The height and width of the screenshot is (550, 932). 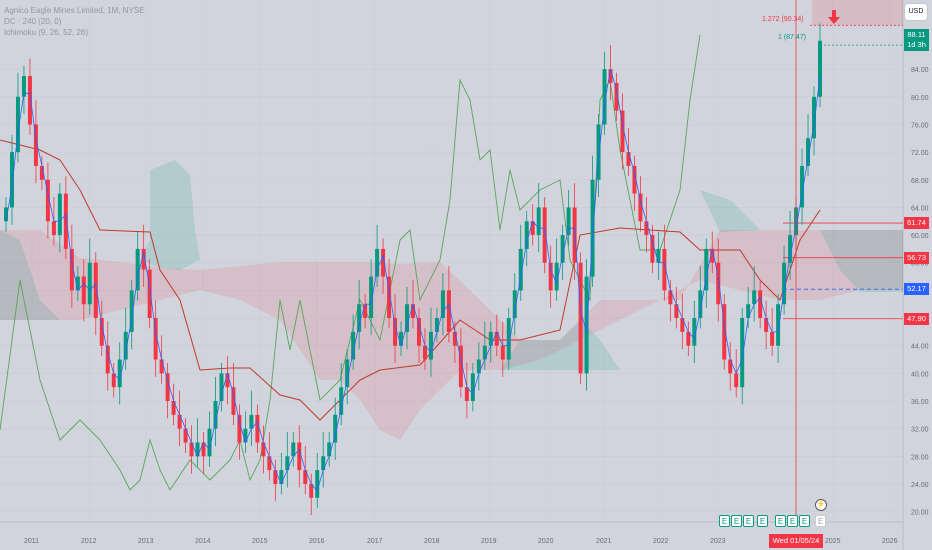 I want to click on x-tick-label: 2013, so click(x=146, y=541).